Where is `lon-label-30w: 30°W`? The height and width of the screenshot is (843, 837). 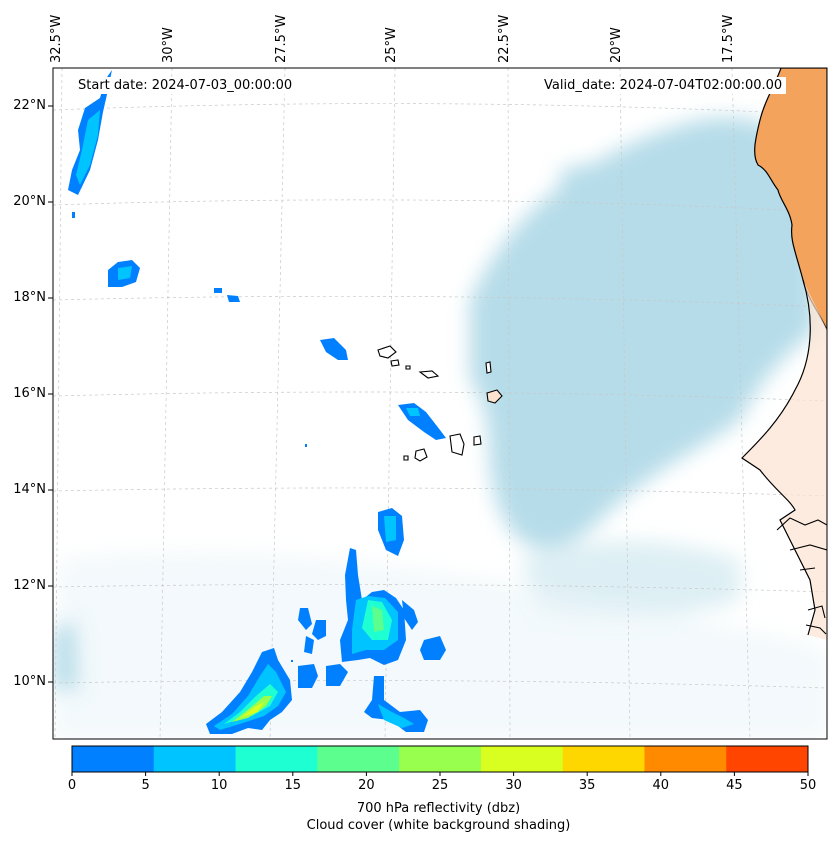 lon-label-30w: 30°W is located at coordinates (168, 45).